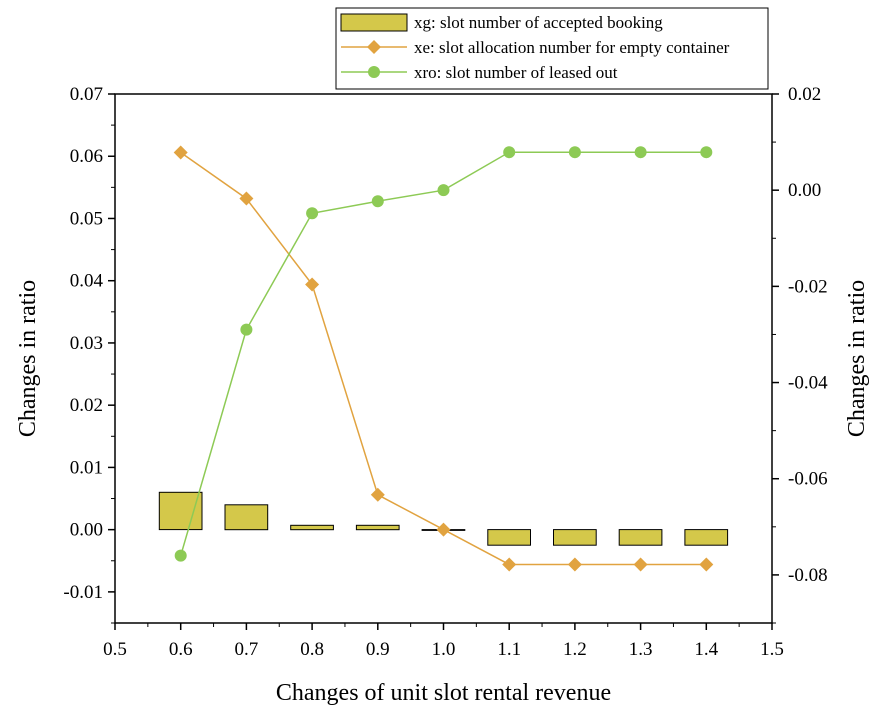 The height and width of the screenshot is (709, 875). Describe the element at coordinates (808, 383) in the screenshot. I see `y2-tick-label: -0.04` at that location.